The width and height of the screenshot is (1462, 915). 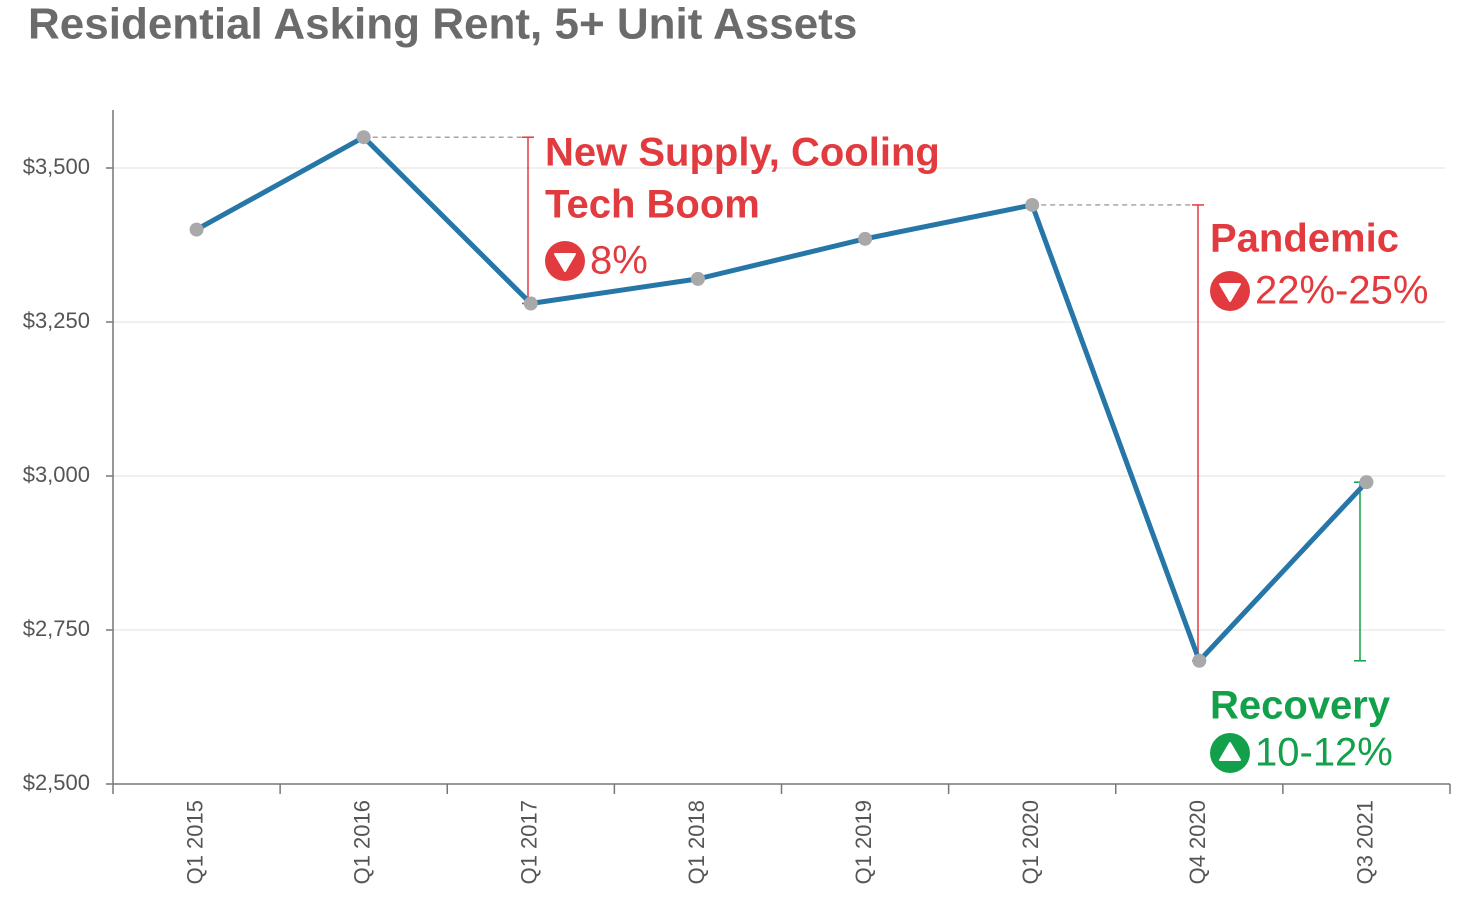 I want to click on y-tick-label: $3,000, so click(x=56, y=474).